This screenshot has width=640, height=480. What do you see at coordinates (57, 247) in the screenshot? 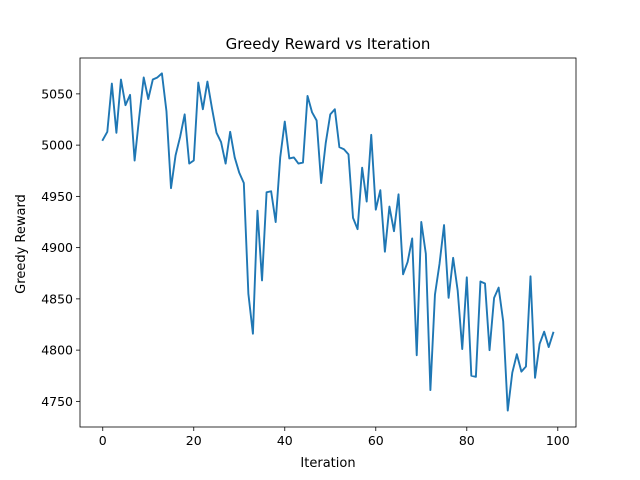
I see `y-tick-label: 4900` at bounding box center [57, 247].